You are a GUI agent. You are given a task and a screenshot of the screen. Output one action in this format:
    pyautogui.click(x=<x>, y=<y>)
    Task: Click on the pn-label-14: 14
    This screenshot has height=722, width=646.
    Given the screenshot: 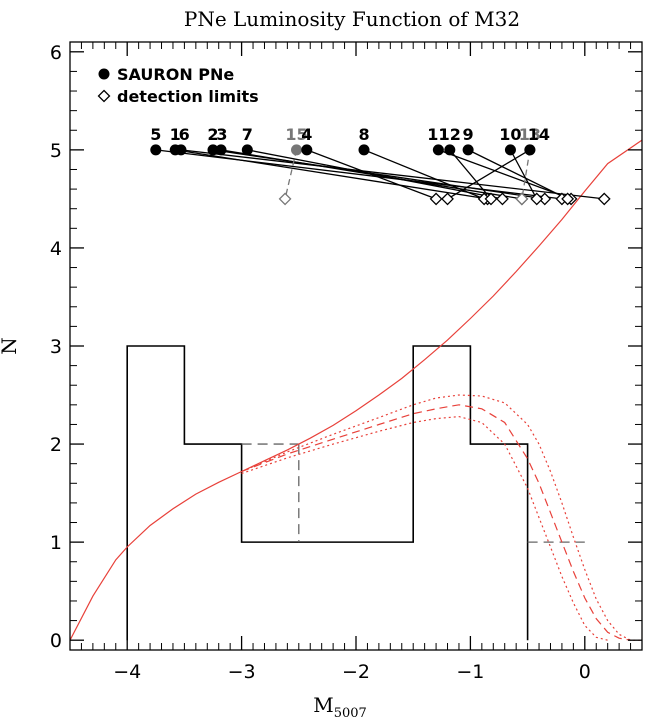 What is the action you would take?
    pyautogui.click(x=539, y=134)
    